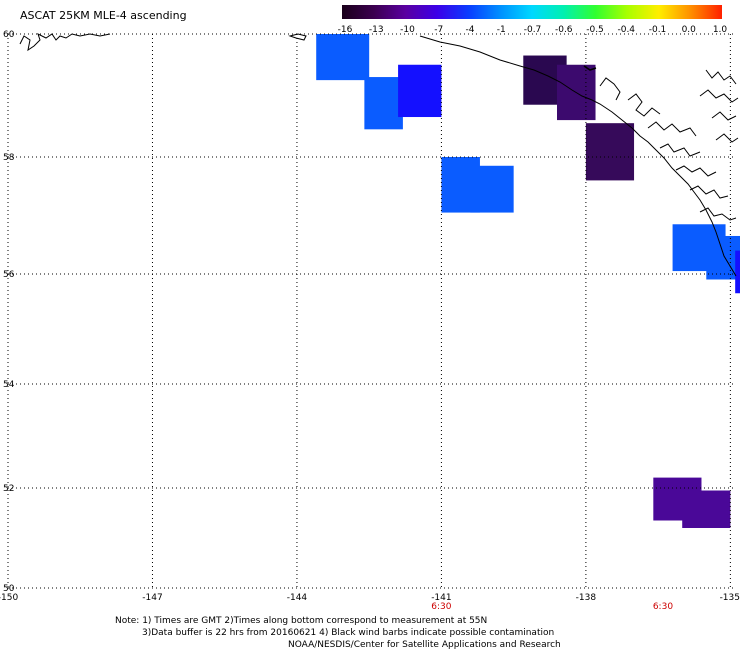 The width and height of the screenshot is (740, 650). What do you see at coordinates (439, 30) in the screenshot?
I see `colorbar-tick-label: -7` at bounding box center [439, 30].